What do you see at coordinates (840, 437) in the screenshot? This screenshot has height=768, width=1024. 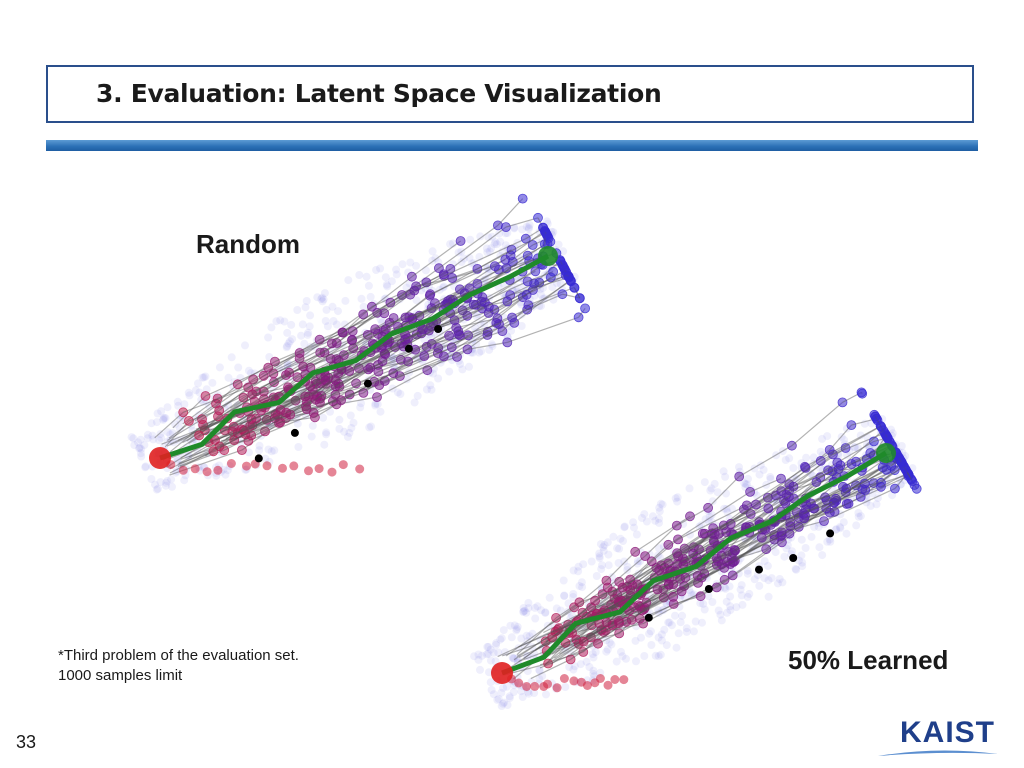 I see `learned-trajectory-segment` at bounding box center [840, 437].